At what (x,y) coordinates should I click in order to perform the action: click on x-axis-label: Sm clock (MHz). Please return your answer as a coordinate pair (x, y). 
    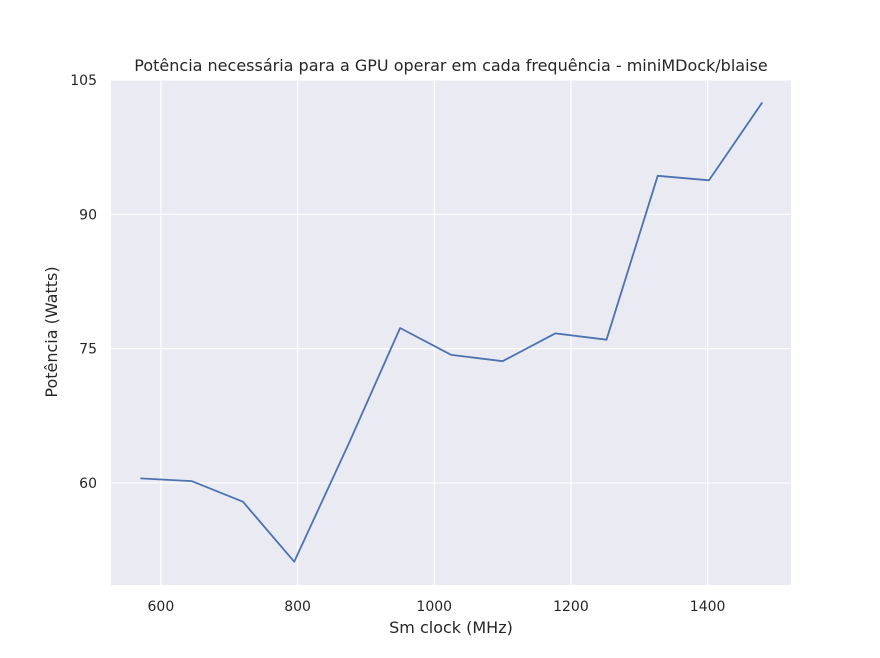
    Looking at the image, I should click on (451, 627).